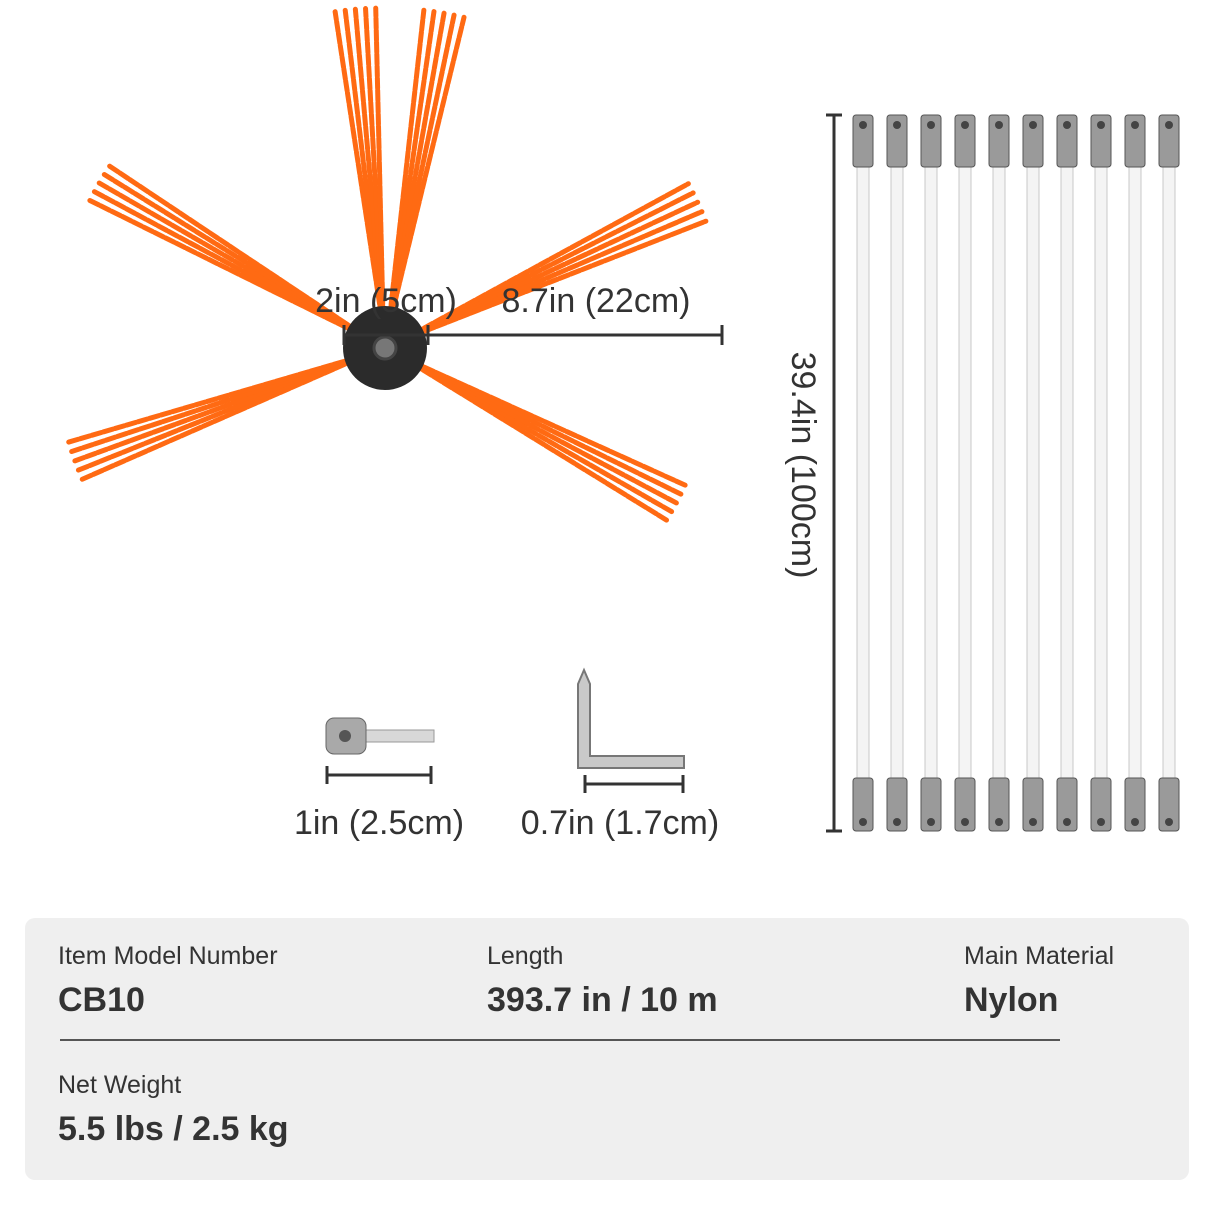 The image size is (1214, 1214). Describe the element at coordinates (101, 1000) in the screenshot. I see `spec-value: CB10` at that location.